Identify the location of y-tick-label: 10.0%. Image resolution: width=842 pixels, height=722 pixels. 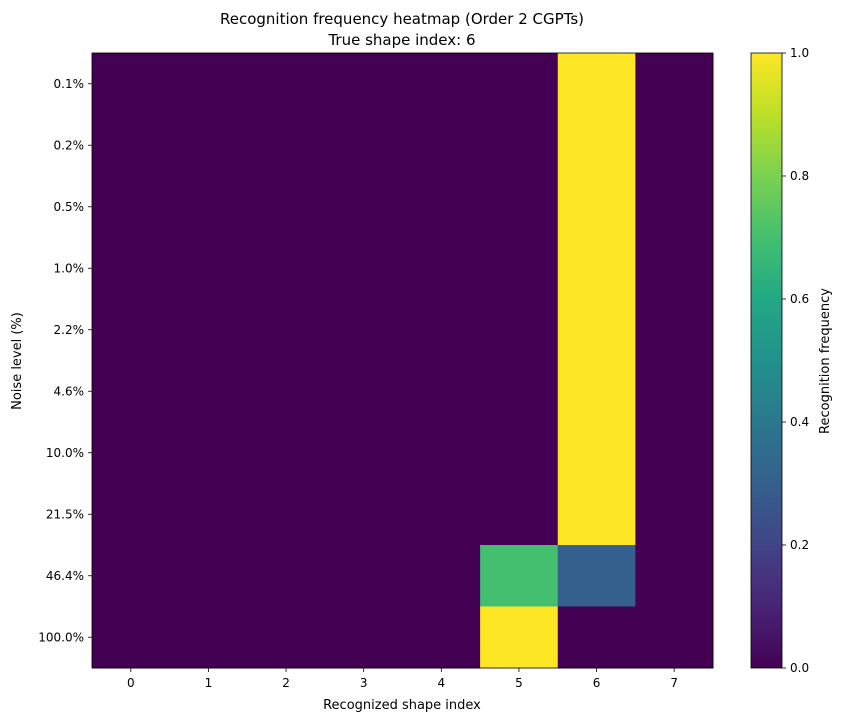
(65, 453).